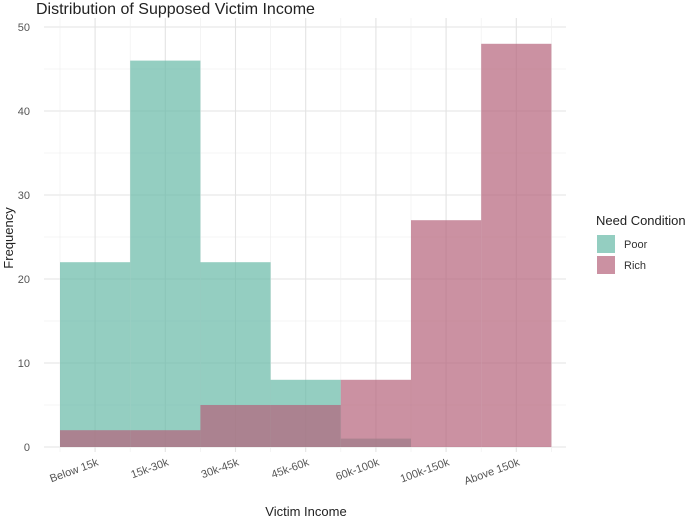 This screenshot has width=691, height=519. I want to click on bar-rich-below-15k, so click(95, 438).